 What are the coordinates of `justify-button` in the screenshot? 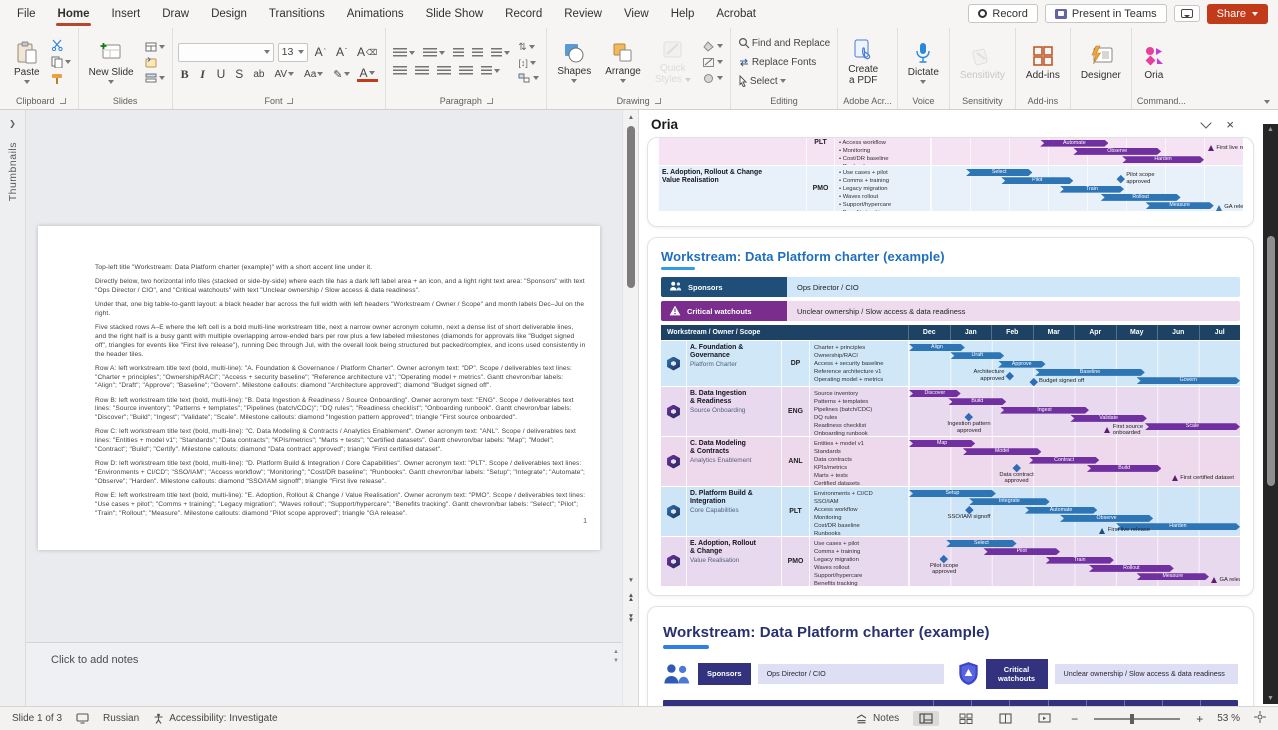 It's located at (466, 71).